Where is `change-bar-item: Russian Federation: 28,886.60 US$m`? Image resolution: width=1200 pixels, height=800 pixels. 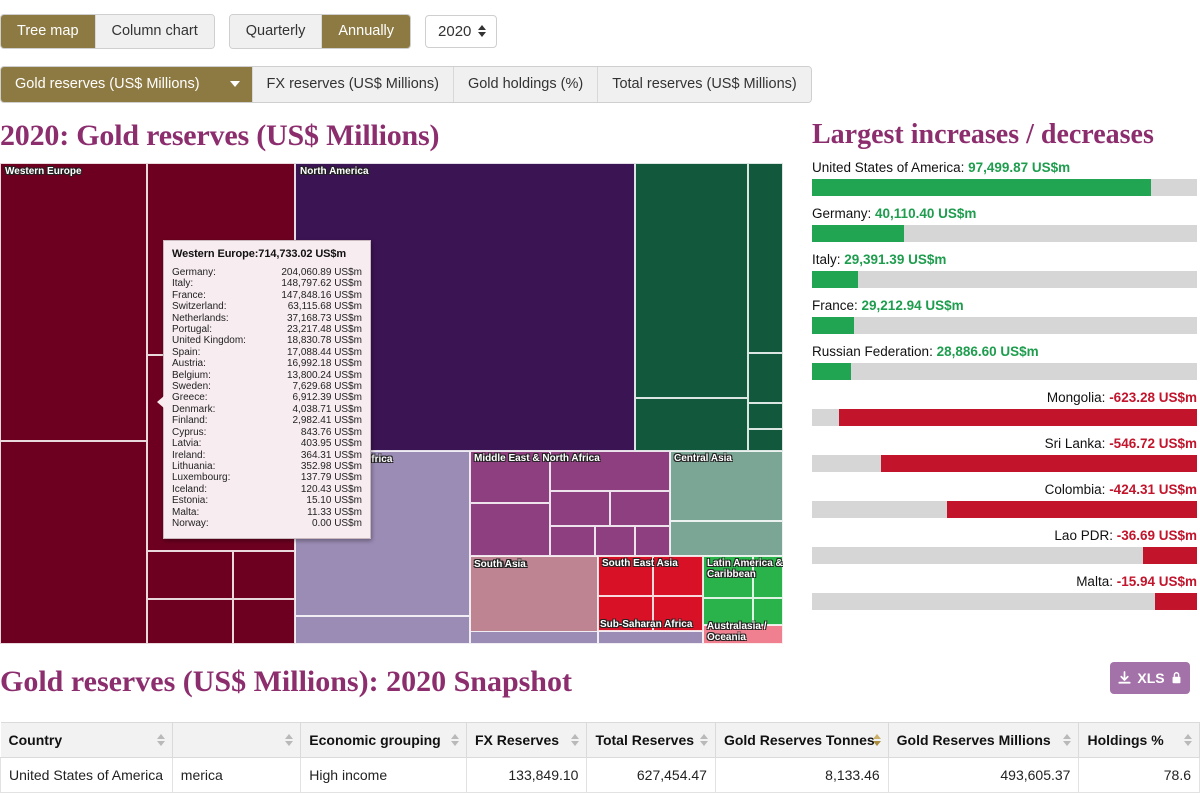 change-bar-item: Russian Federation: 28,886.60 US$m is located at coordinates (1004, 362).